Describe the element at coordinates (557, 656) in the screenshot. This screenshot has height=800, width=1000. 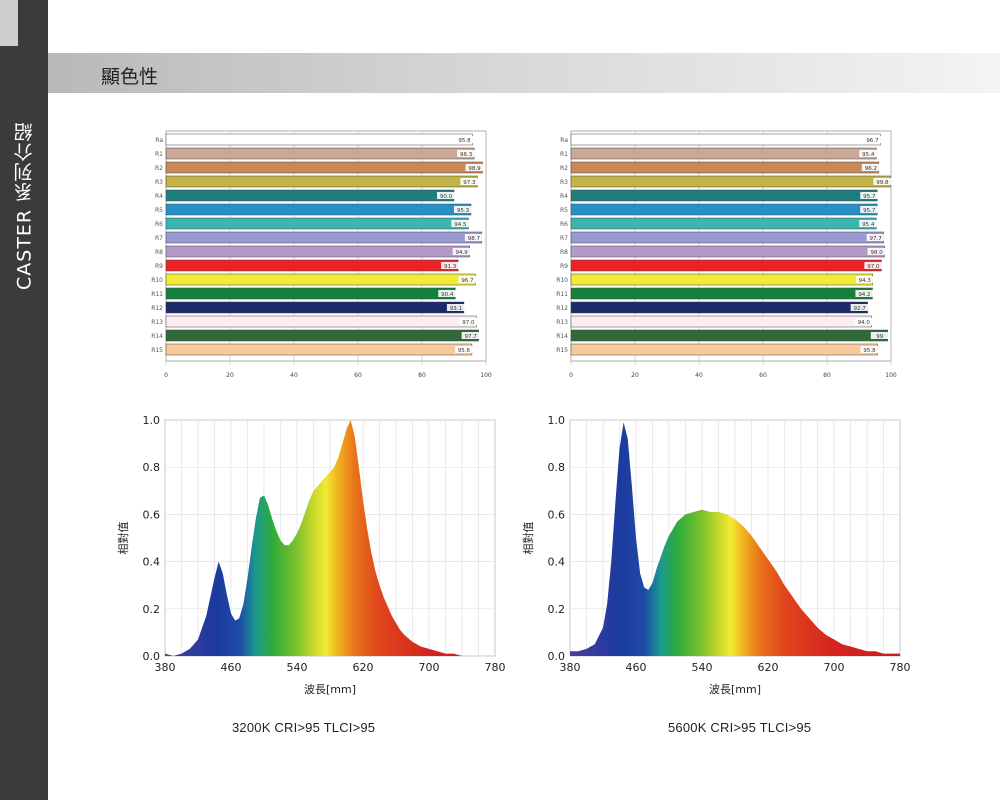
I see `y-tick-label: 0.0` at that location.